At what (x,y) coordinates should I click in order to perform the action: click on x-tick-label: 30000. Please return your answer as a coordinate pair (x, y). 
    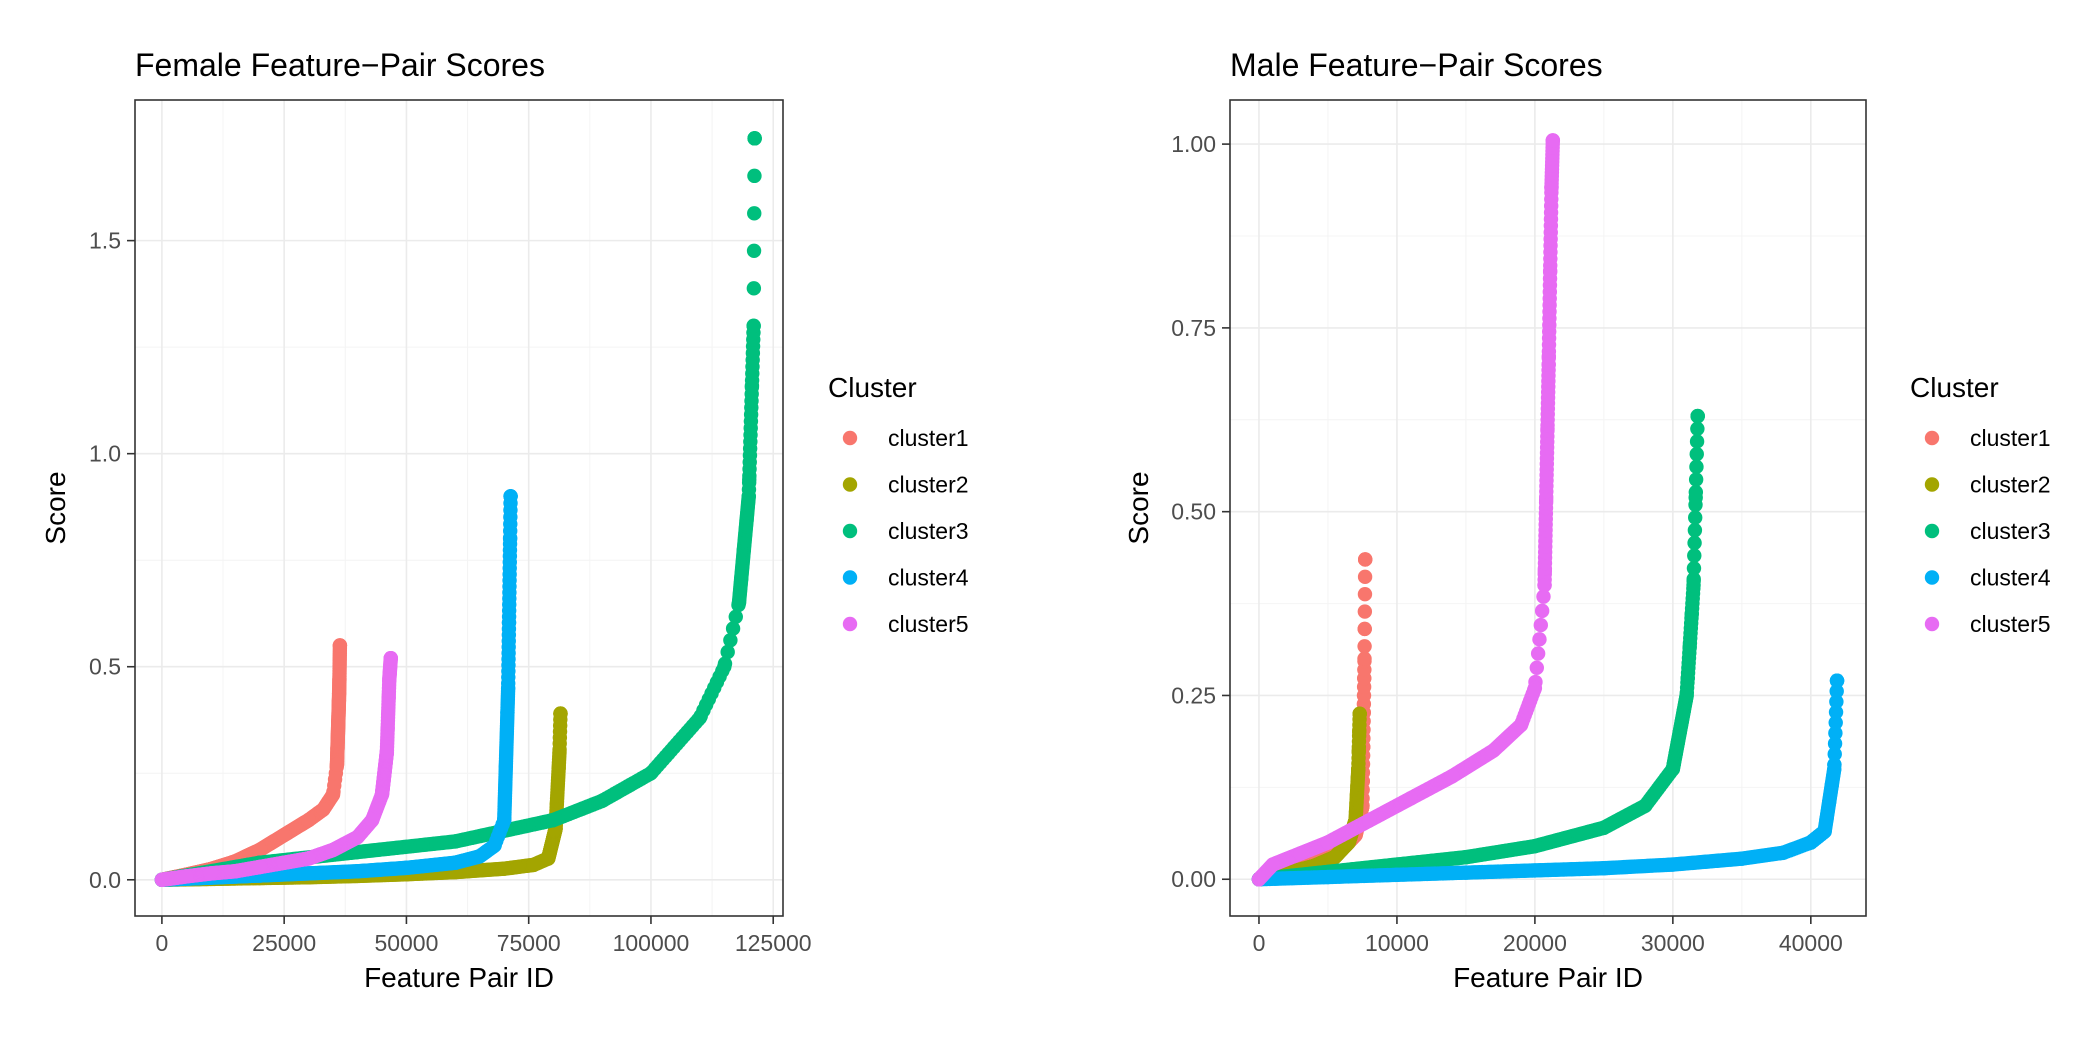
    Looking at the image, I should click on (1673, 943).